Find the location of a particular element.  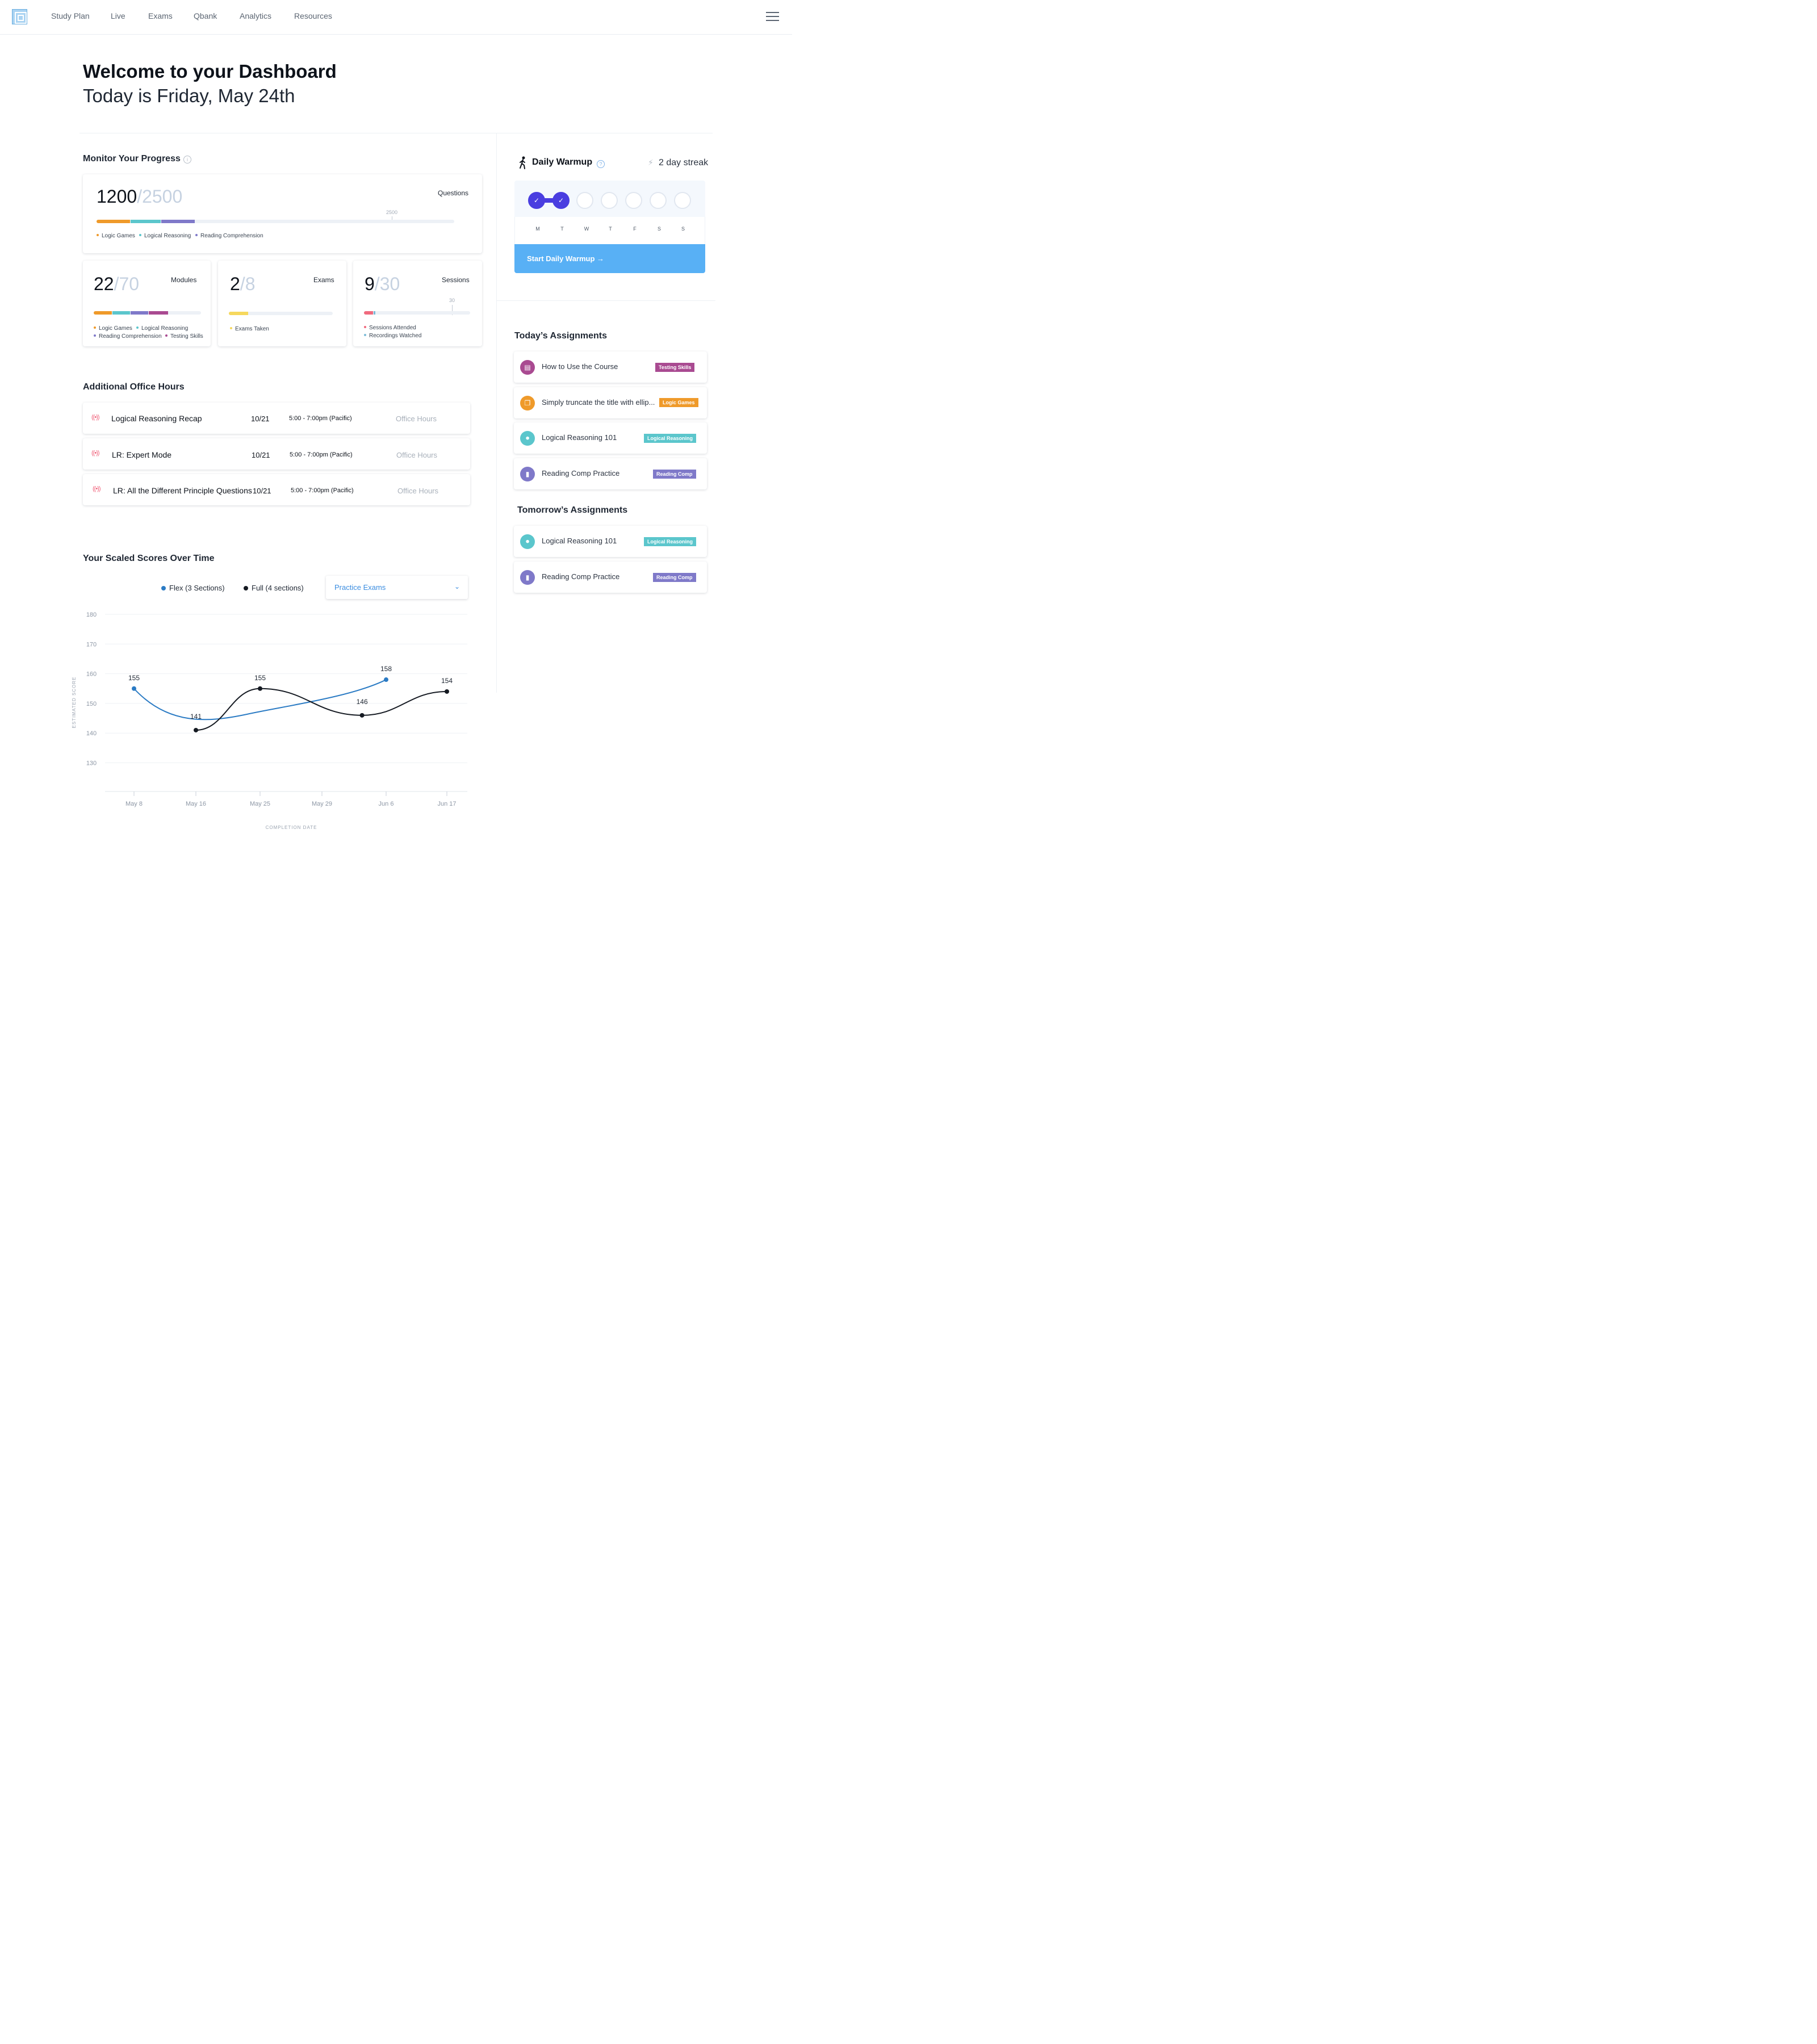

legend-flex: Flex (3 Sections) is located at coordinates (193, 588).